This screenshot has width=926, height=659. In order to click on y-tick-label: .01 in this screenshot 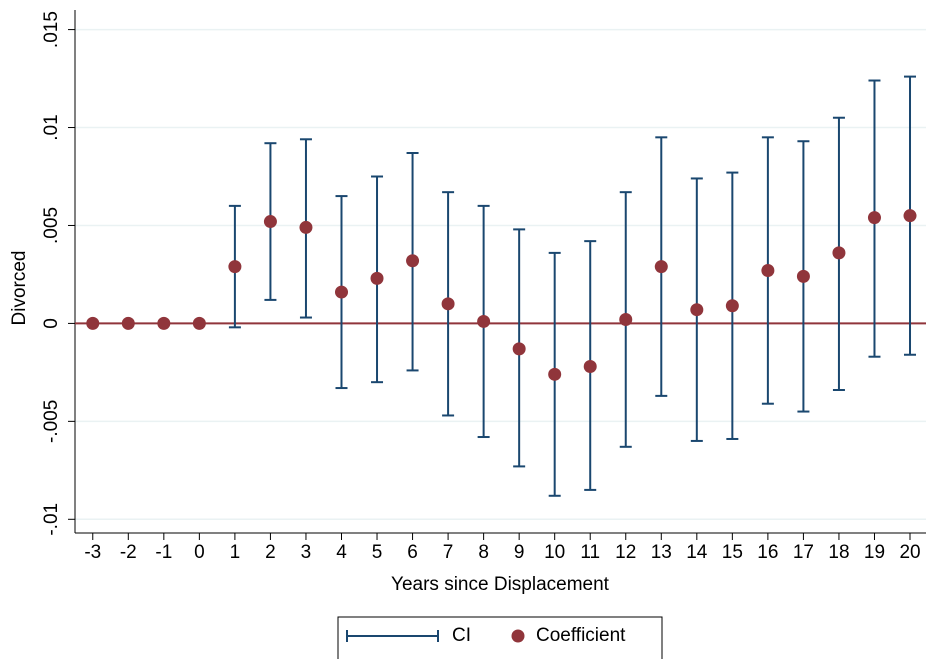, I will do `click(51, 127)`.